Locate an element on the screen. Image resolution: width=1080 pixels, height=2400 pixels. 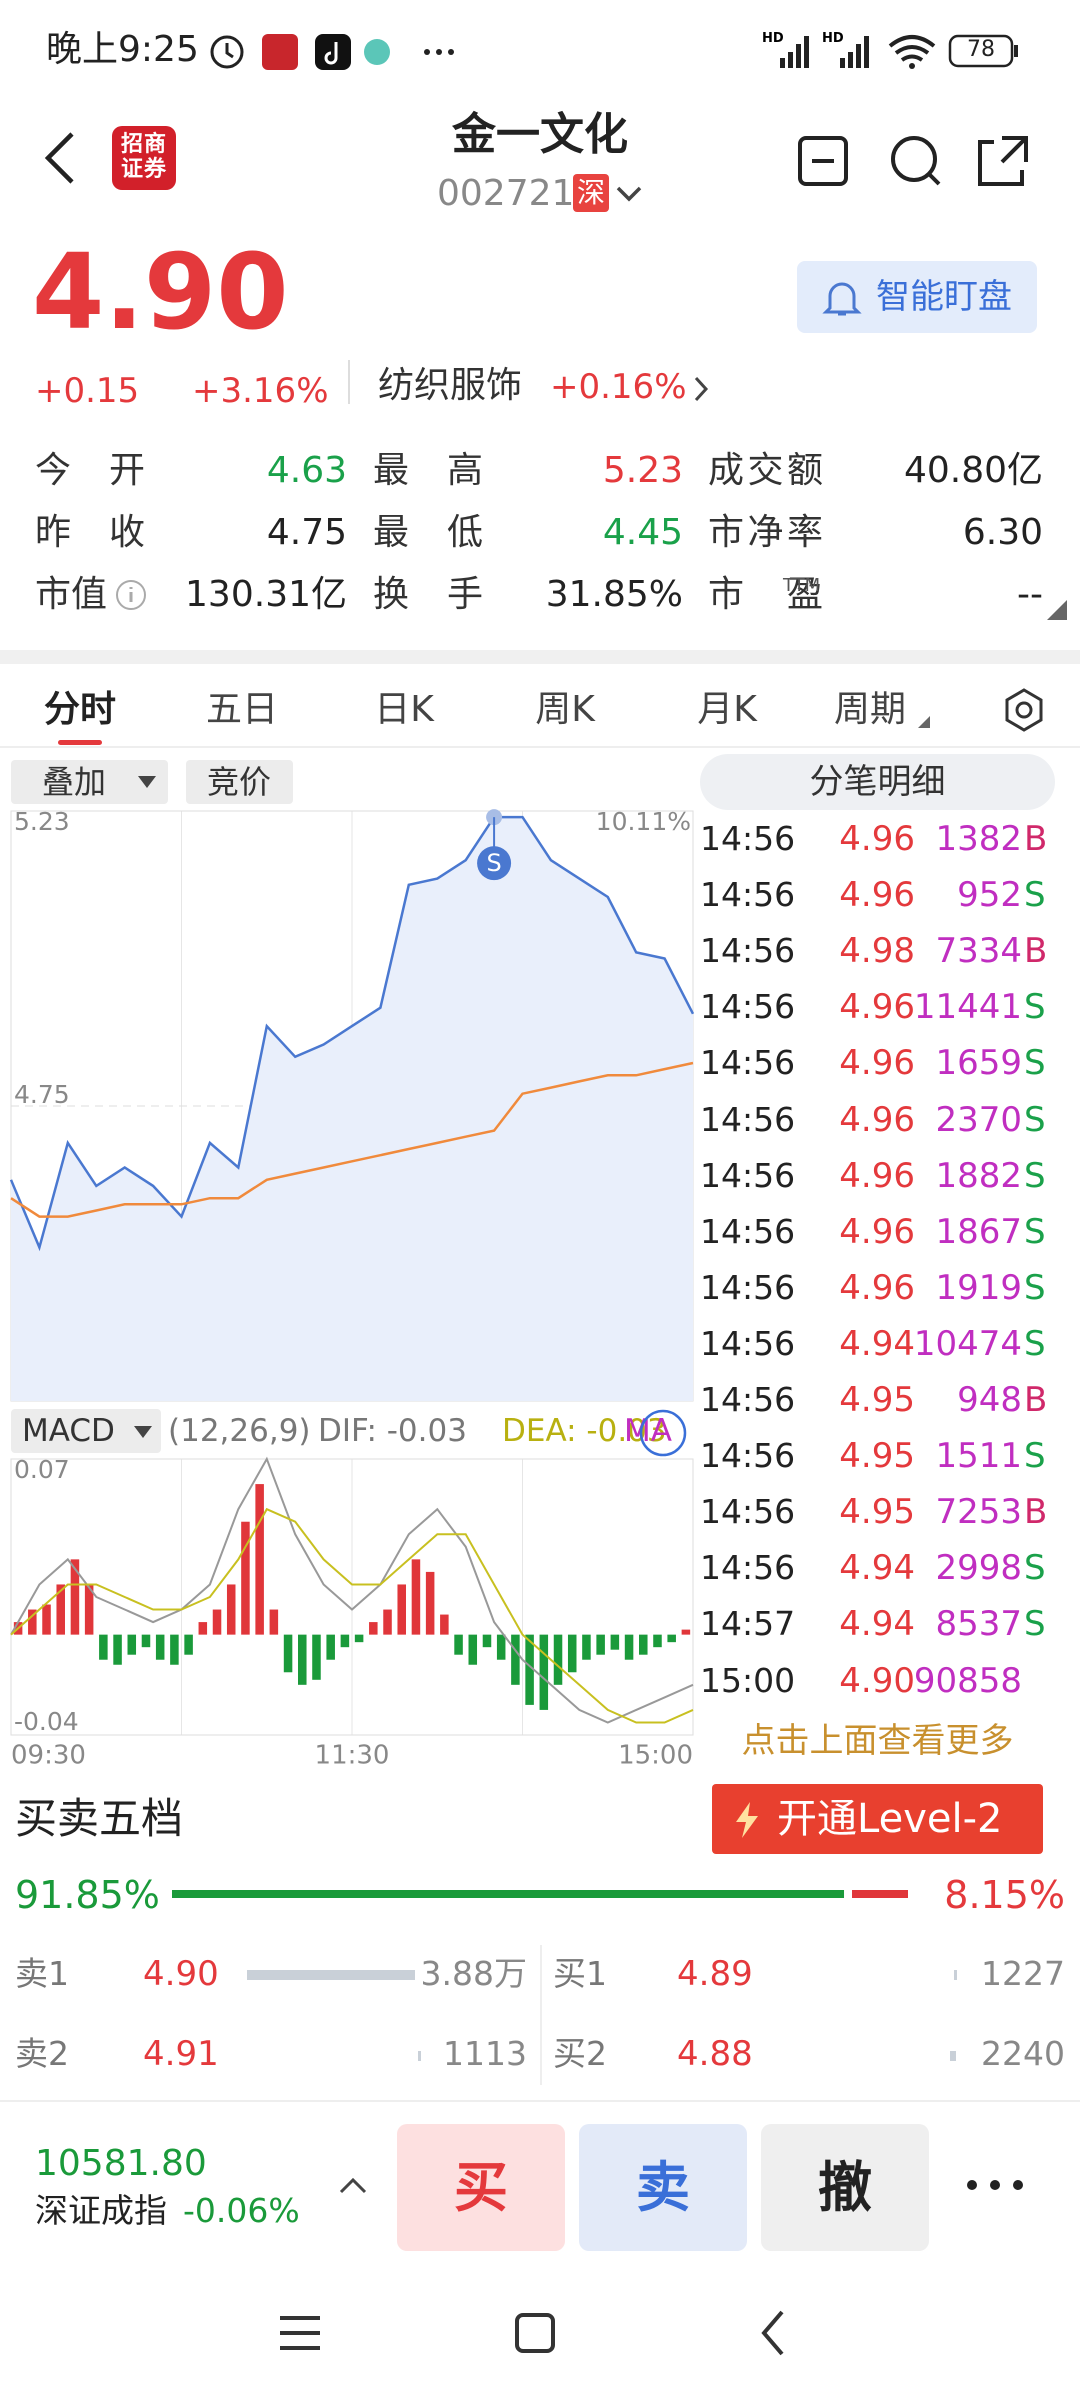
alert-button-bg is located at coordinates (917, 297).